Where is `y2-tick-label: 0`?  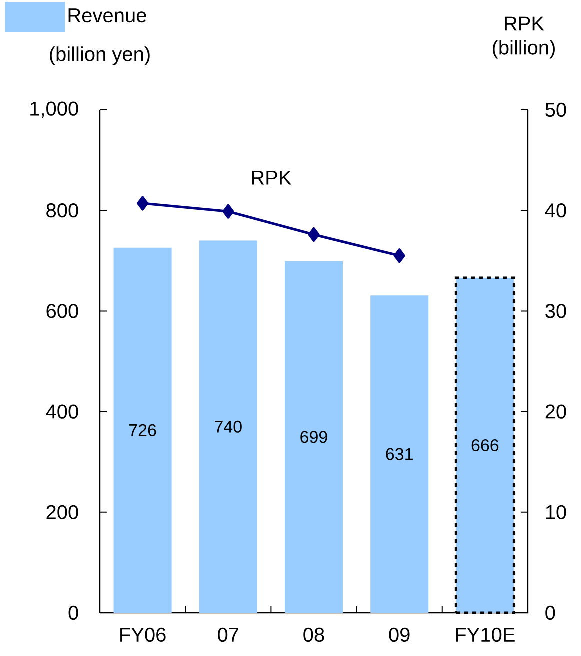
y2-tick-label: 0 is located at coordinates (551, 613).